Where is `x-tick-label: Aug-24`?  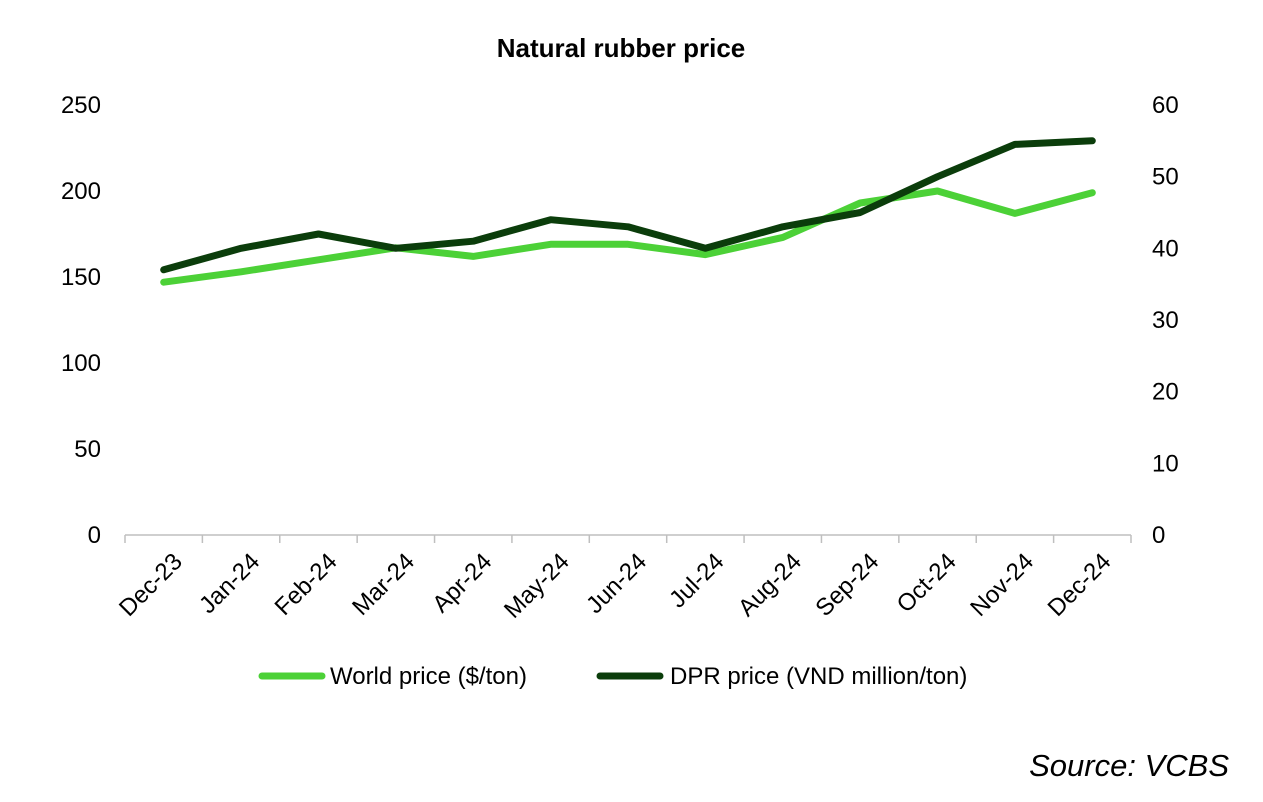
x-tick-label: Aug-24 is located at coordinates (770, 585).